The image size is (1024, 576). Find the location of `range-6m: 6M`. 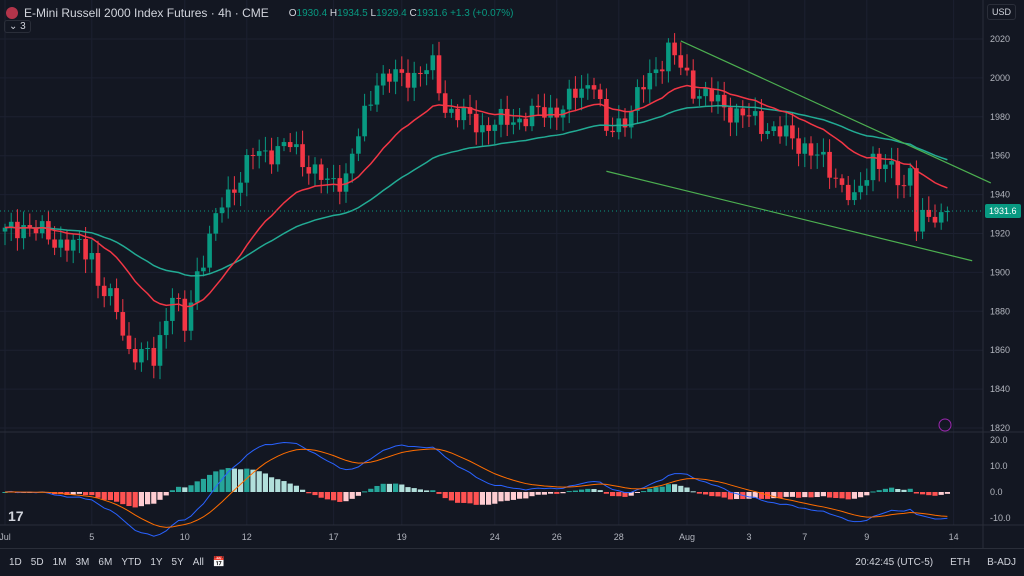

range-6m: 6M is located at coordinates (105, 562).